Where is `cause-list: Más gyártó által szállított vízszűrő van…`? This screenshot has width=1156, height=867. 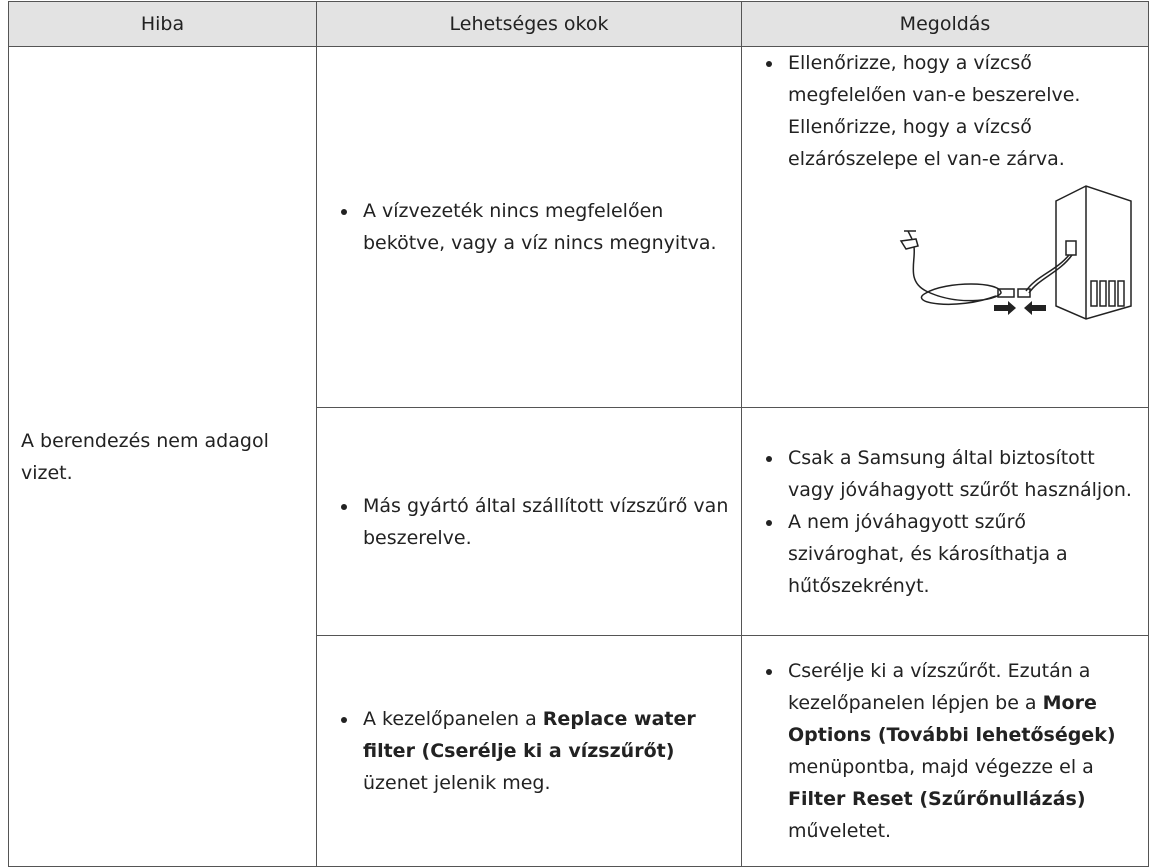 cause-list: Más gyártó által szállított vízszűrő van… is located at coordinates (529, 522).